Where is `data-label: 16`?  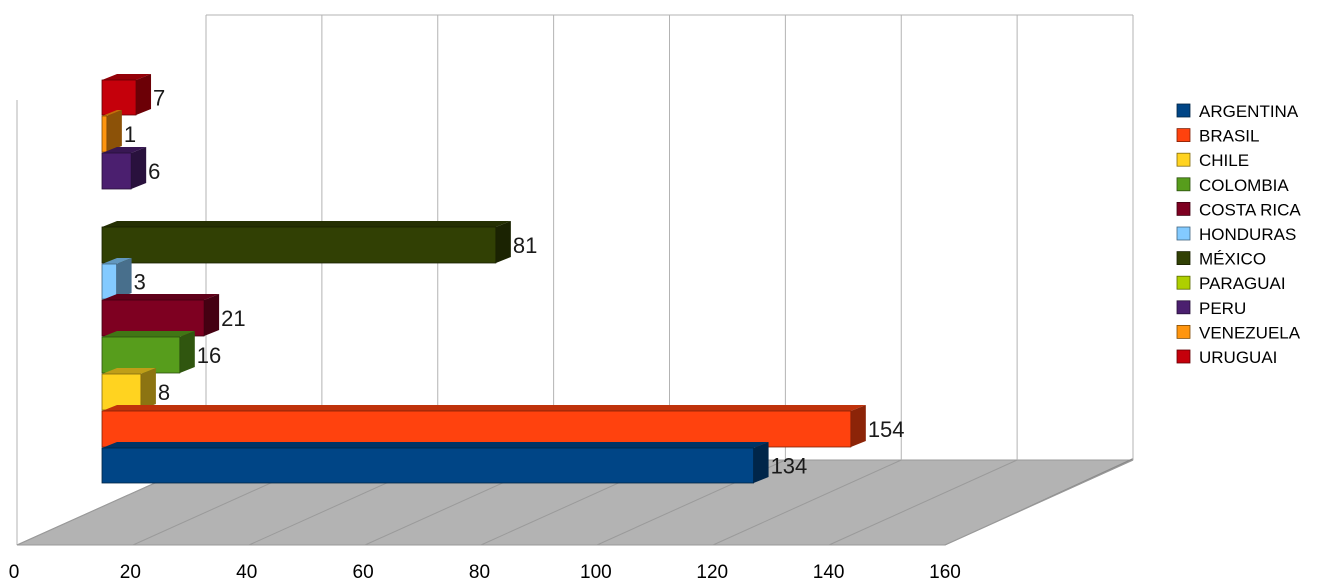 data-label: 16 is located at coordinates (209, 355).